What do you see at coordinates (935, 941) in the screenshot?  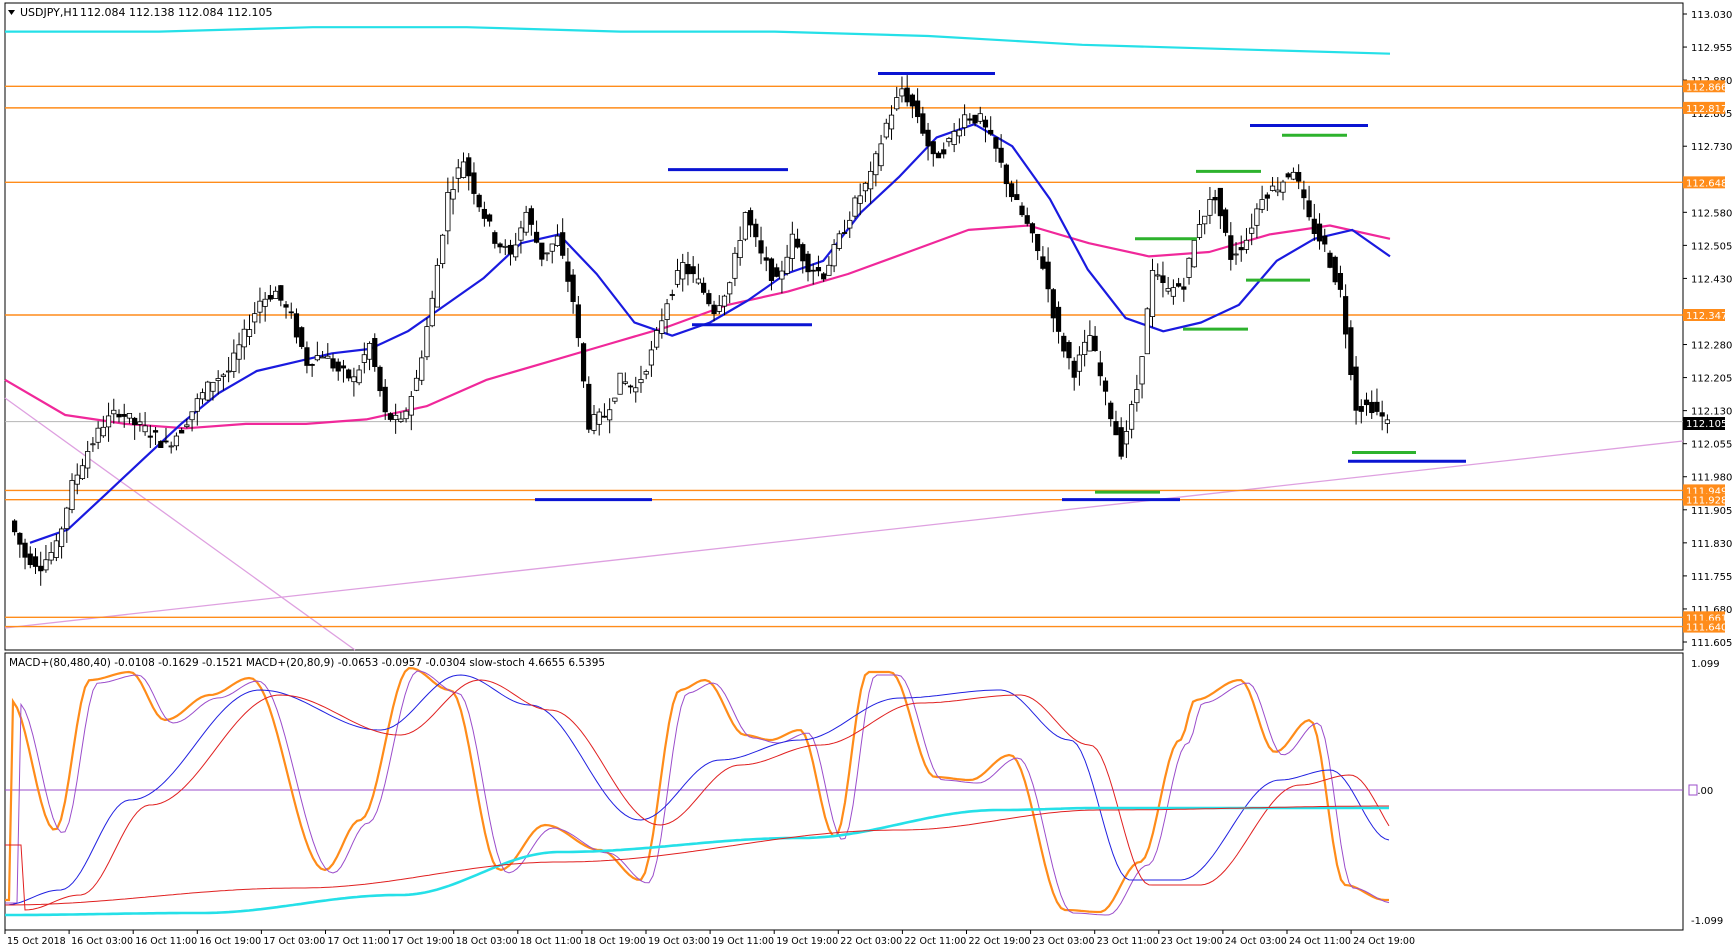 I see `time-tick-label: 22 Oct 11:00` at bounding box center [935, 941].